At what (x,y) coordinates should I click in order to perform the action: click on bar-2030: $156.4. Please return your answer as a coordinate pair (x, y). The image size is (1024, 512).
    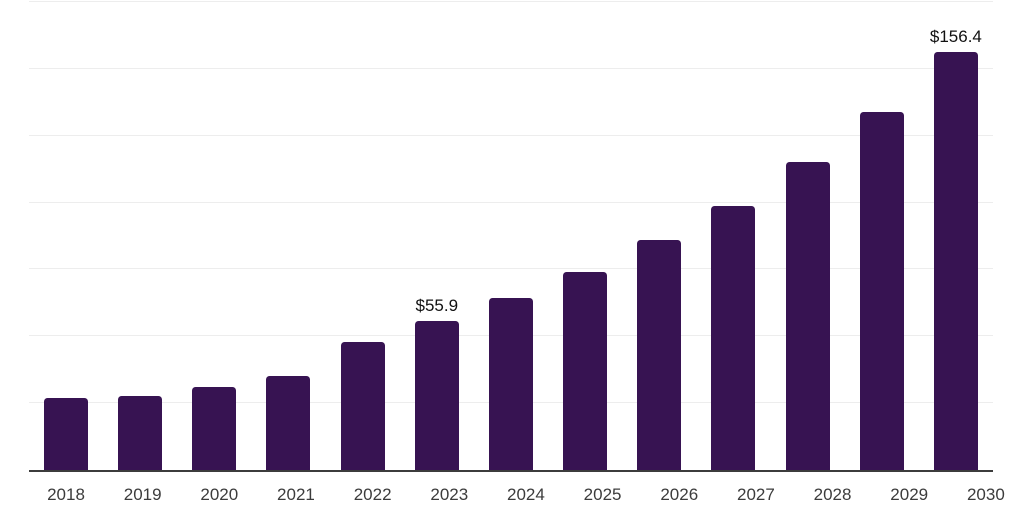
    Looking at the image, I should click on (956, 248).